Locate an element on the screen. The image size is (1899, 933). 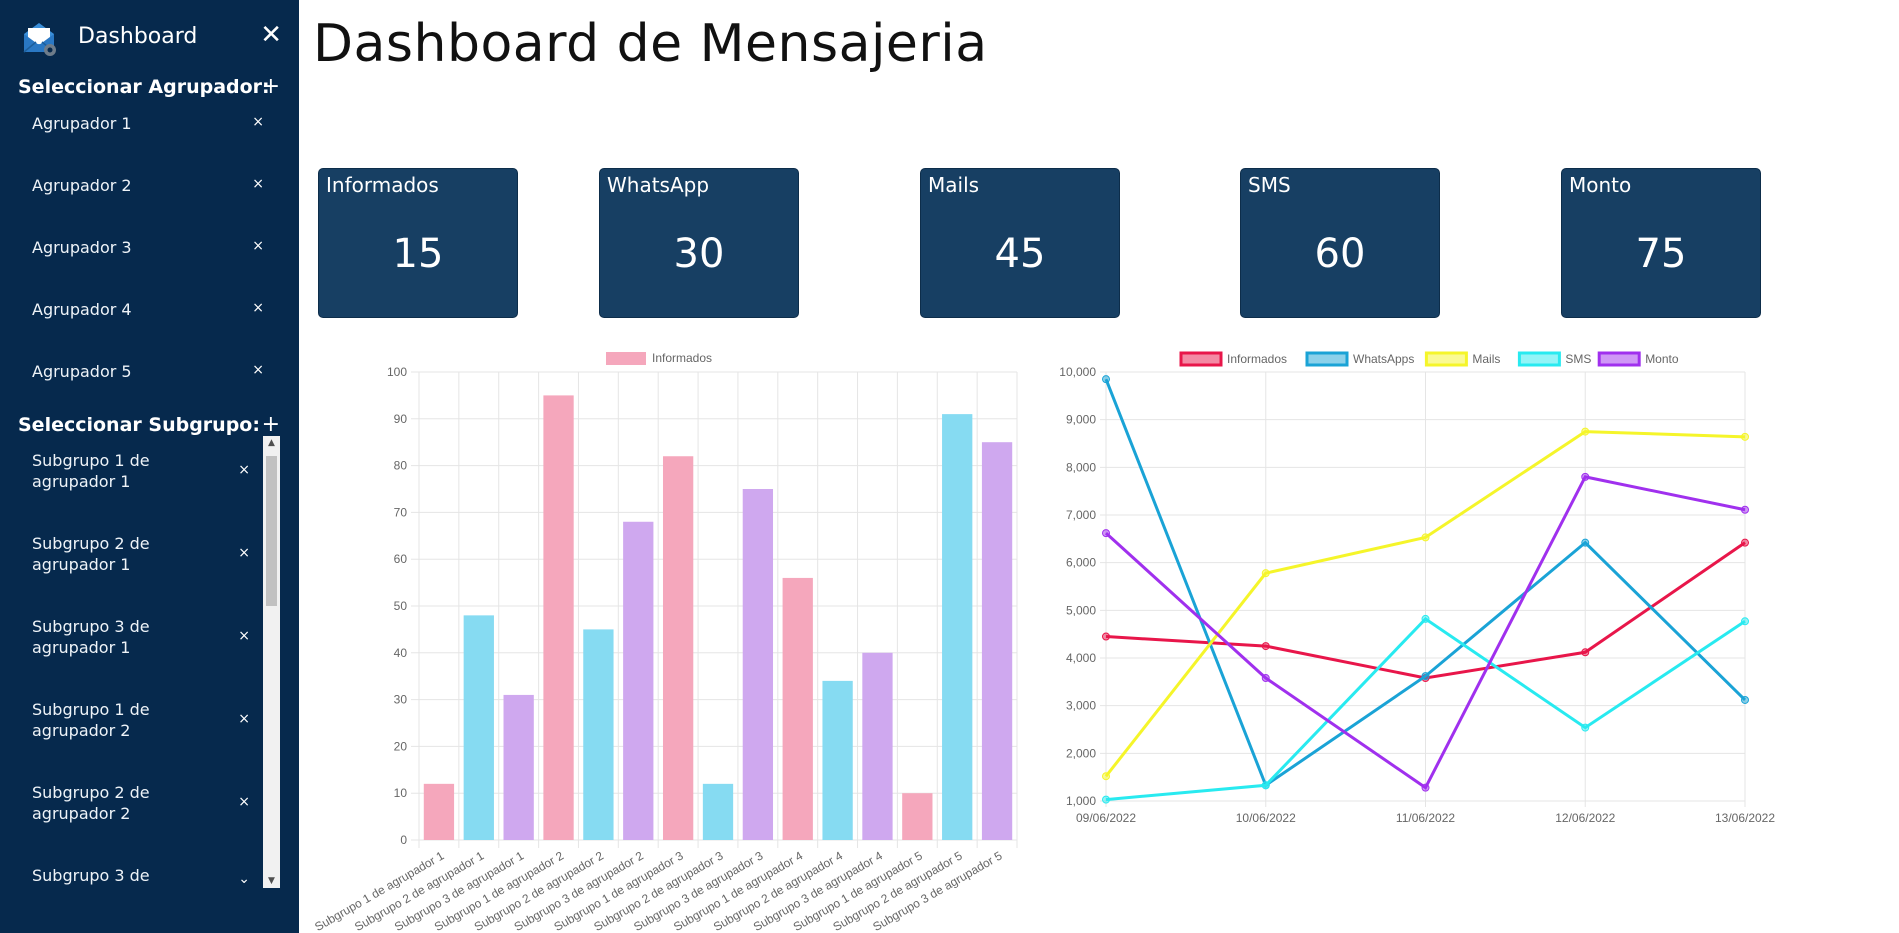
y-tick-label: 100 is located at coordinates (397, 372).